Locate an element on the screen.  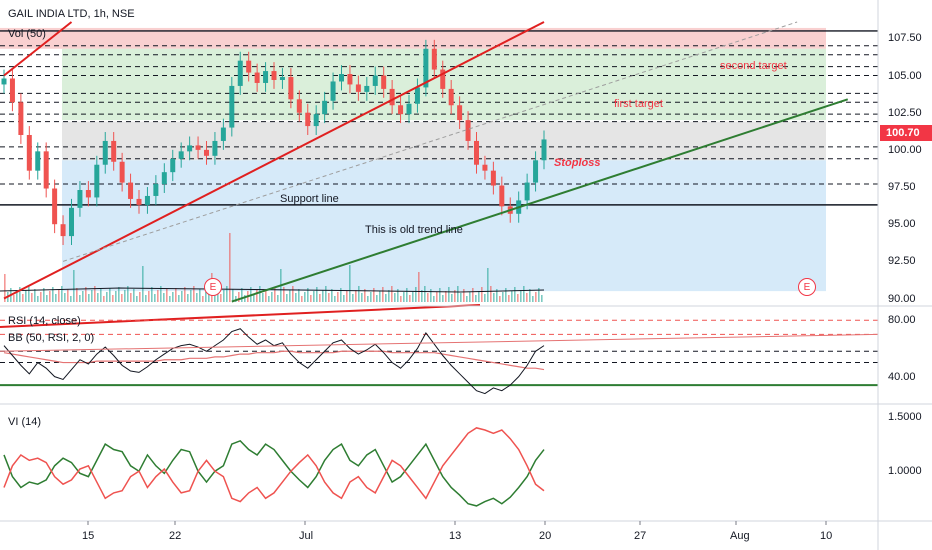
bb-indicator-label: BB (50, RSI, 2, 0) is located at coordinates (51, 338).